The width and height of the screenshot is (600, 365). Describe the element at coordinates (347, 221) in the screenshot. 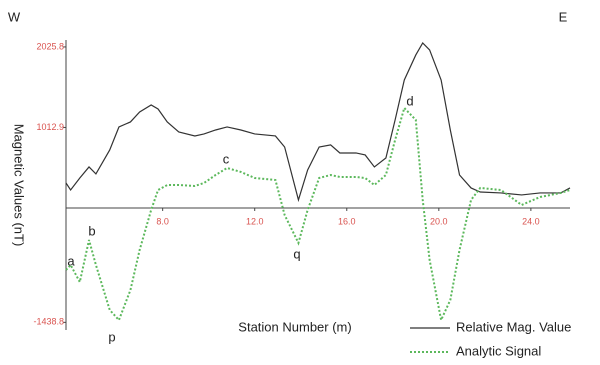

I see `x-tick-label: 16.0` at that location.